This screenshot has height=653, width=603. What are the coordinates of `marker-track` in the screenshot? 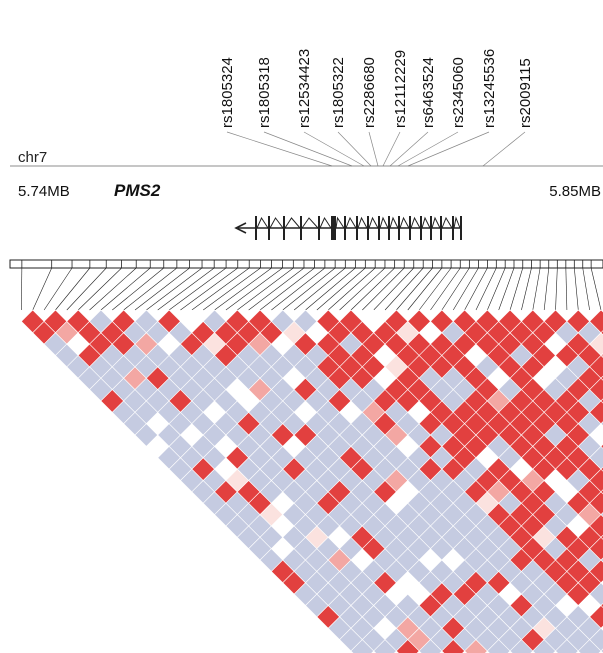 It's located at (306, 285).